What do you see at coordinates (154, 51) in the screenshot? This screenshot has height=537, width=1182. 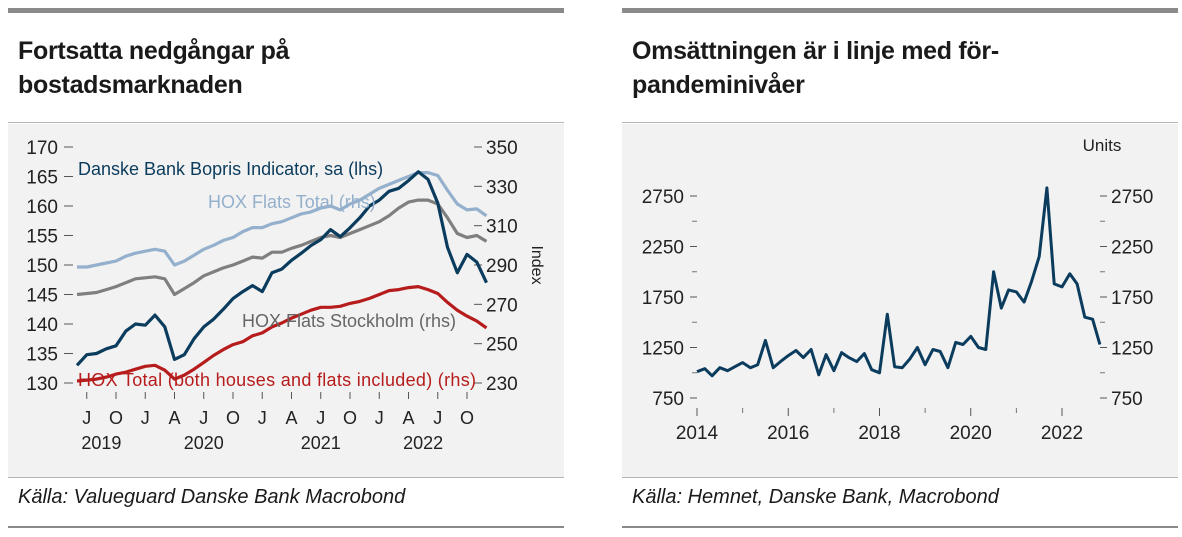 I see `chart-title-line1: Fortsatta nedgångar på` at bounding box center [154, 51].